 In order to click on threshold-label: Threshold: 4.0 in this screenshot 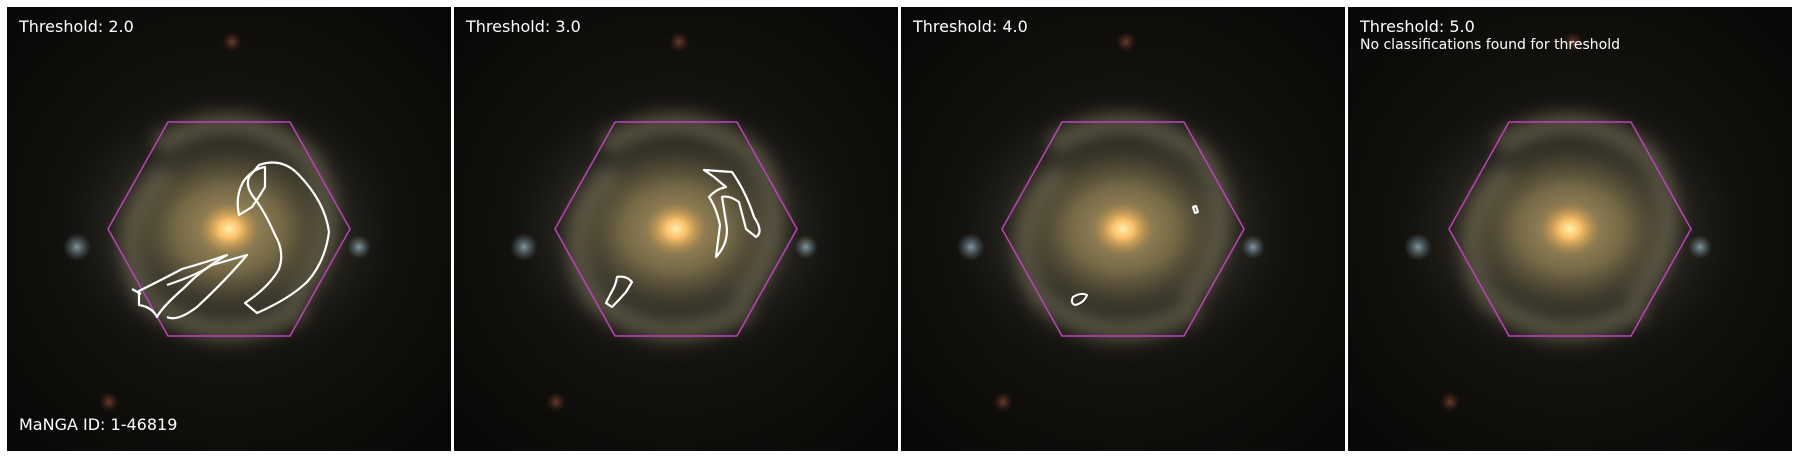, I will do `click(970, 26)`.